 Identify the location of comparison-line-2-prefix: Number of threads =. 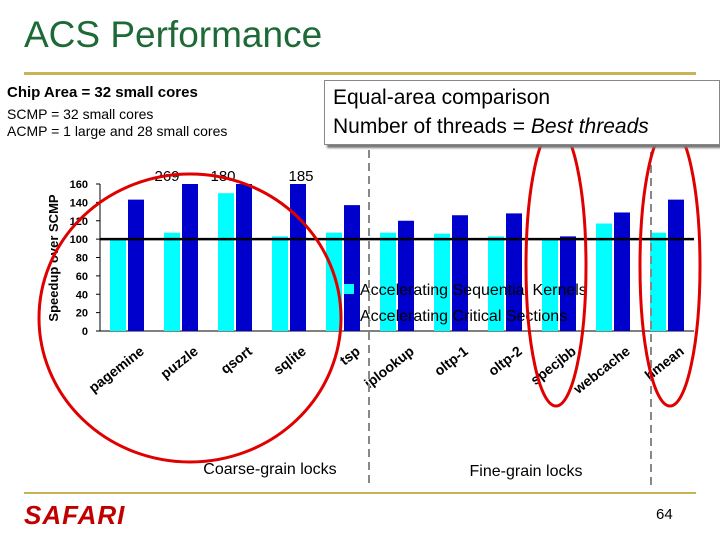
(432, 126).